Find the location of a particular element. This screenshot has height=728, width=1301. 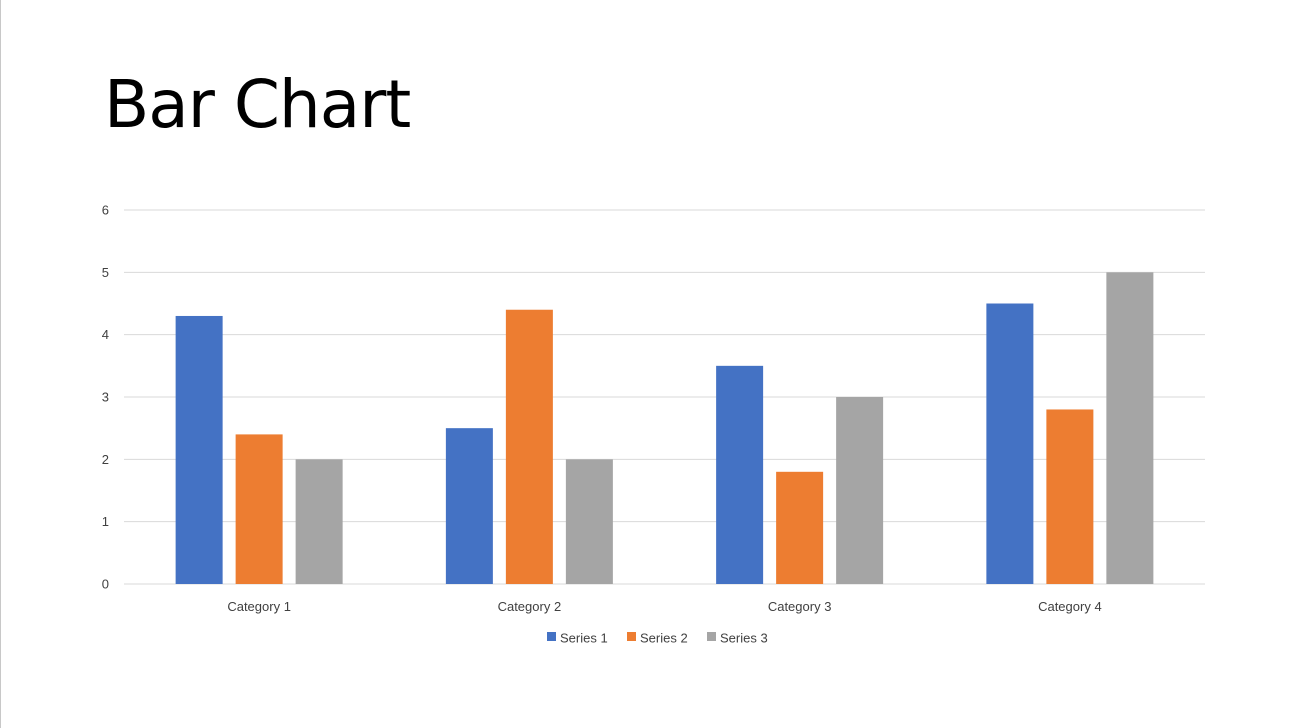

legend-label: Series 1 is located at coordinates (584, 638).